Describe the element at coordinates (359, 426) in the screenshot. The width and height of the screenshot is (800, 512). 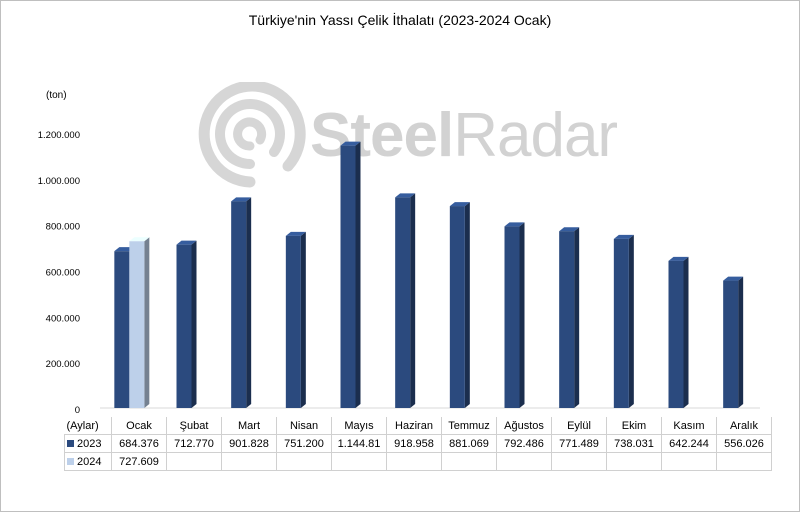
I see `x-tick-label: Mayıs` at that location.